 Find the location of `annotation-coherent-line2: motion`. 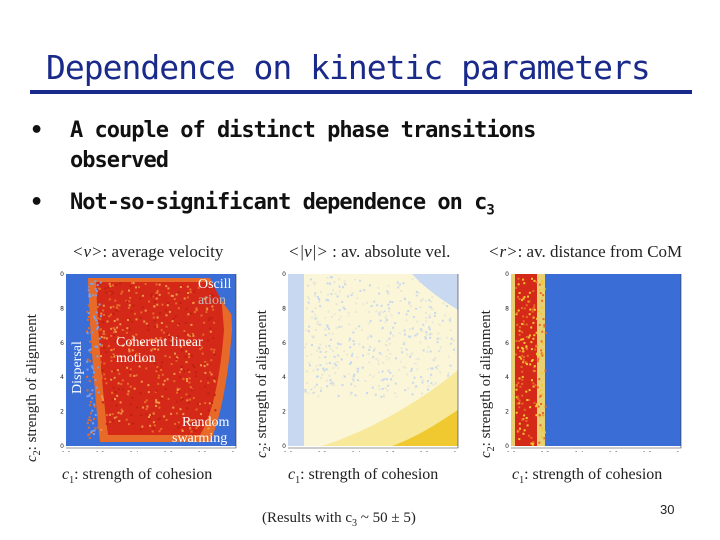

annotation-coherent-line2: motion is located at coordinates (136, 358).